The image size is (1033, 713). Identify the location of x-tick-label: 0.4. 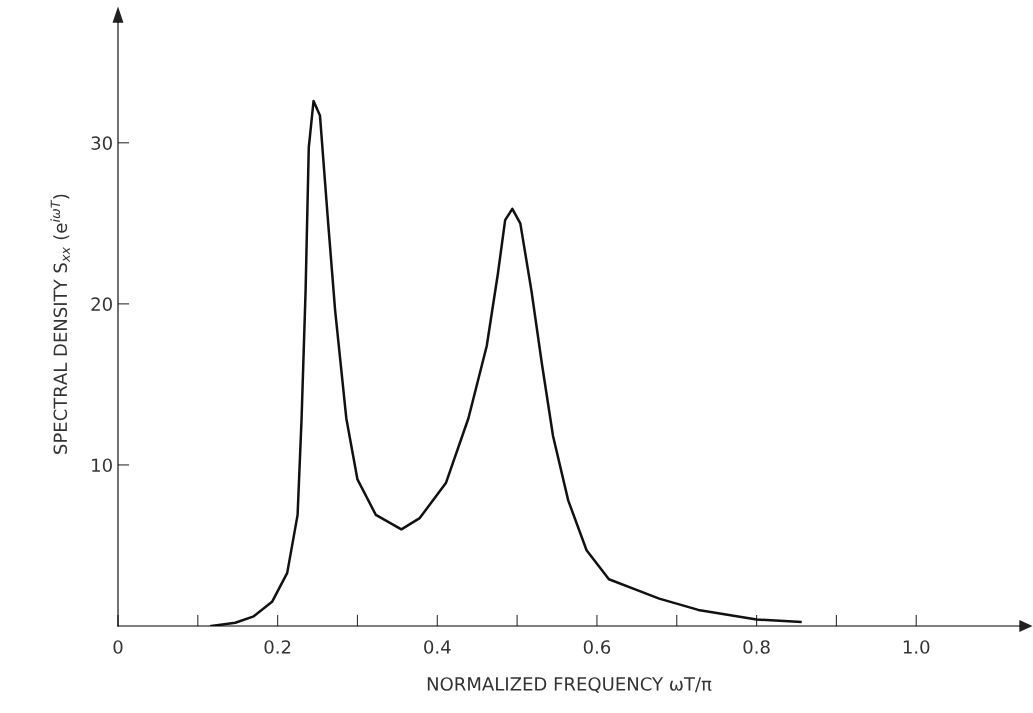
(437, 647).